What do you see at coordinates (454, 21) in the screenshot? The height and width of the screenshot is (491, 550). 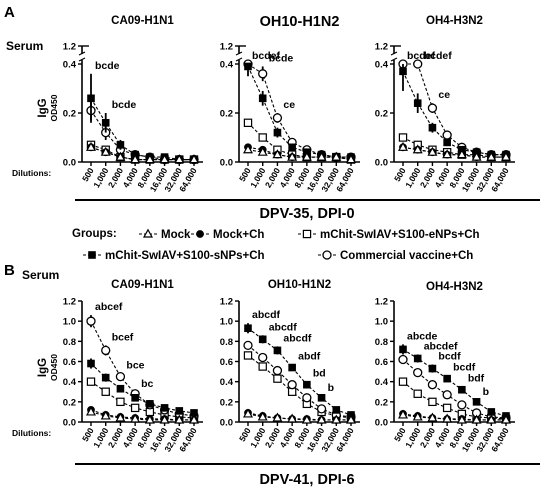 I see `chart-title: OH4-H3N2` at bounding box center [454, 21].